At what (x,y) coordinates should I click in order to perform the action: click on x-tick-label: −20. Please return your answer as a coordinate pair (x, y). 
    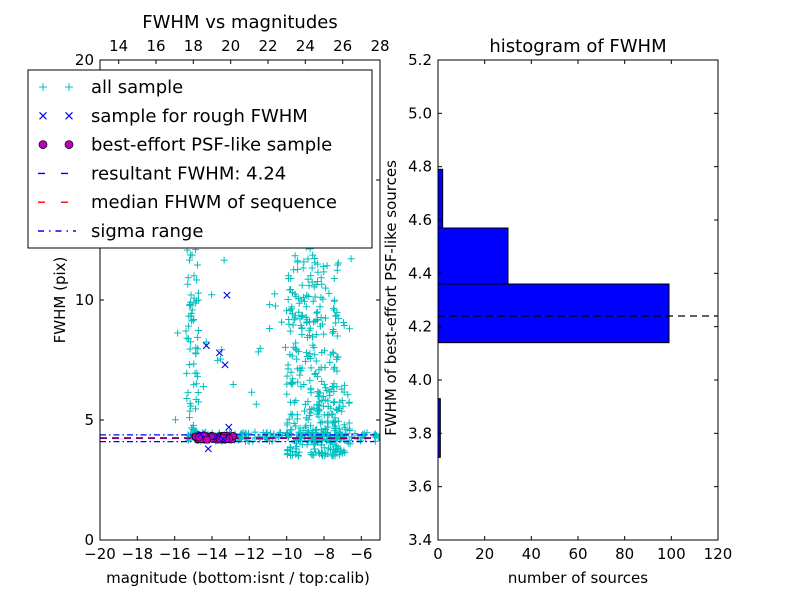
    Looking at the image, I should click on (100, 554).